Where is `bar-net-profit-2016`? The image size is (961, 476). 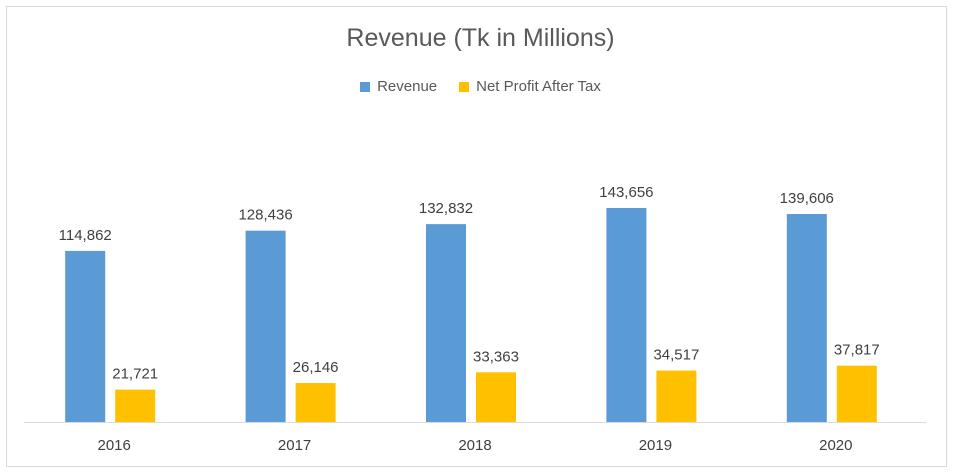
bar-net-profit-2016 is located at coordinates (135, 405).